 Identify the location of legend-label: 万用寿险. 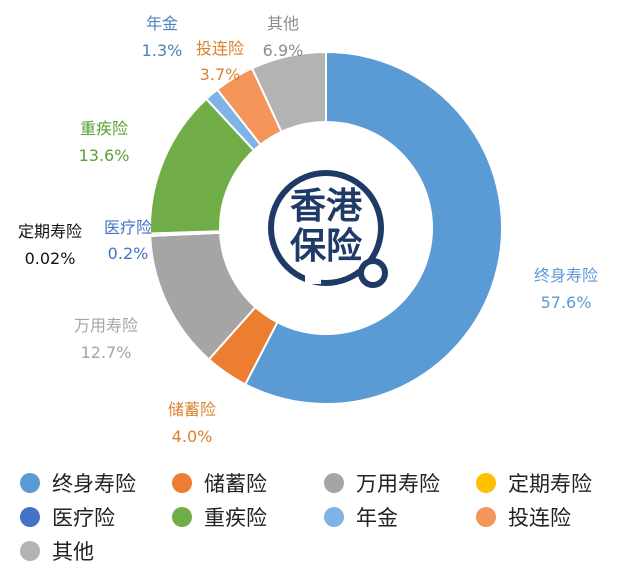
(398, 484).